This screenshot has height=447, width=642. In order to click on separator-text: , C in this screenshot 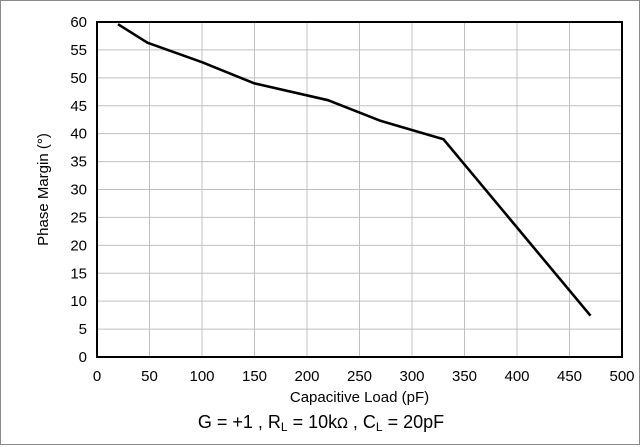, I will do `click(361, 422)`.